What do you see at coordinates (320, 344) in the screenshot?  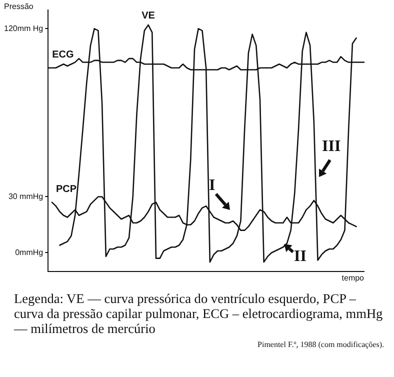 I see `text: Pimentel F.º, 1988 (com modificações).` at bounding box center [320, 344].